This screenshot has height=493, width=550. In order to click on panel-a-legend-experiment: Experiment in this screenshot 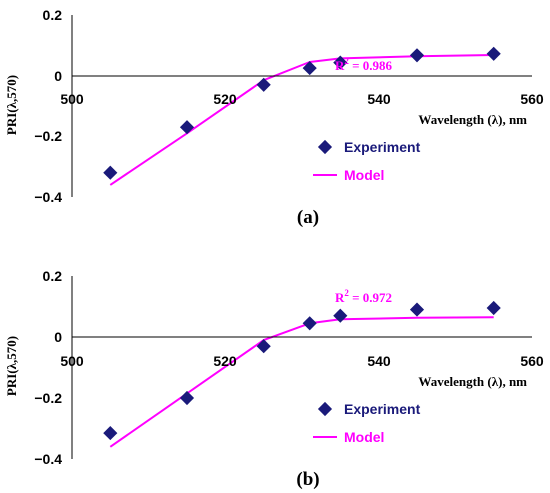, I will do `click(382, 147)`.